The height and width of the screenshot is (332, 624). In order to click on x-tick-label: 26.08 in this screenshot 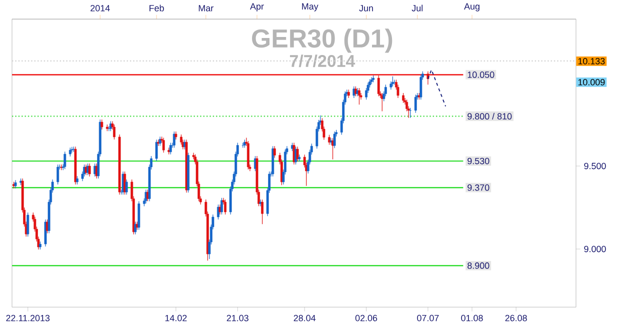, I will do `click(516, 318)`.